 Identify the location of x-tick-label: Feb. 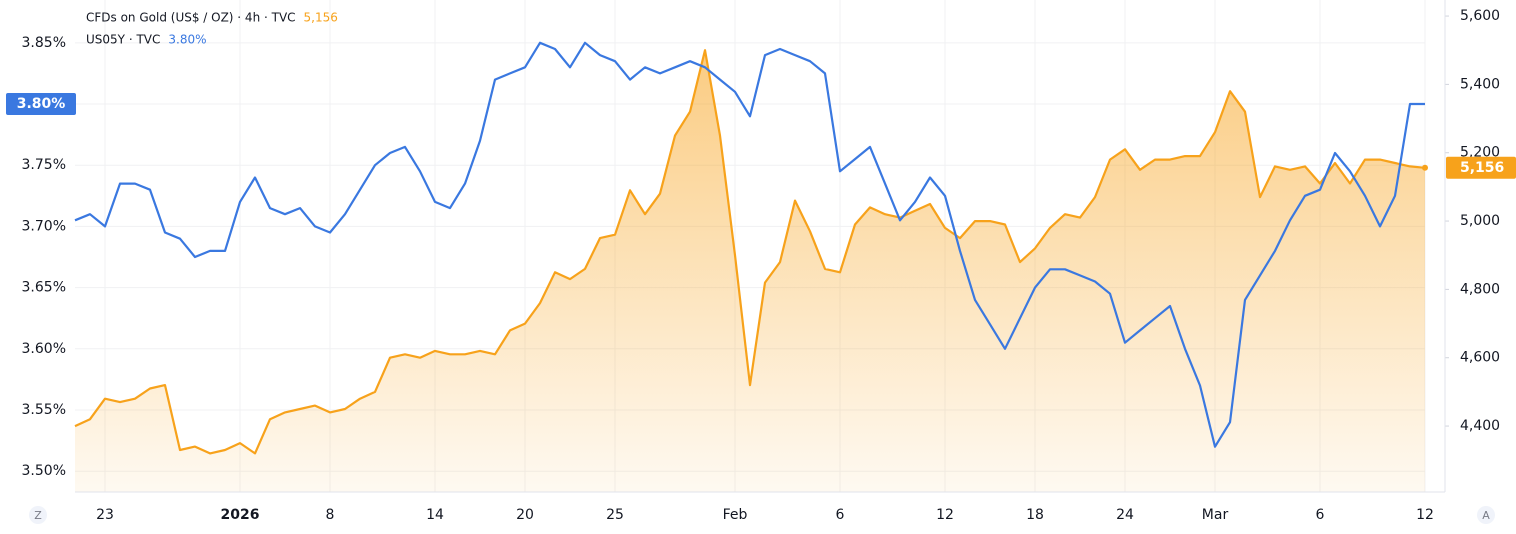
(735, 515).